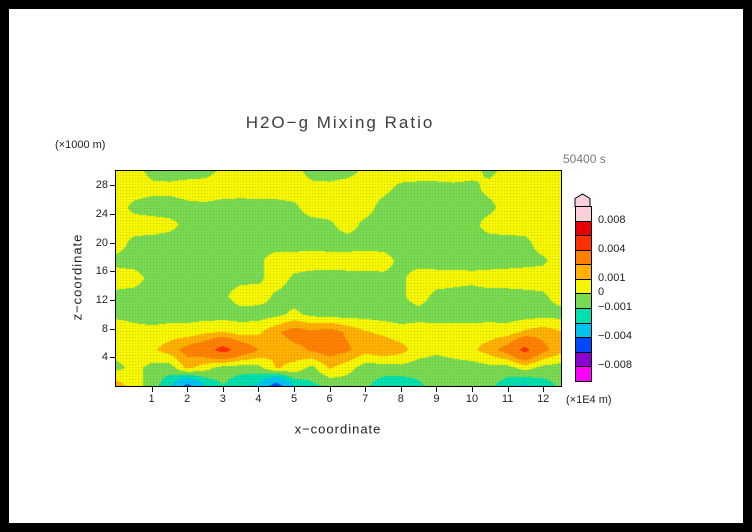  What do you see at coordinates (151, 399) in the screenshot?
I see `x-tick-label: 1` at bounding box center [151, 399].